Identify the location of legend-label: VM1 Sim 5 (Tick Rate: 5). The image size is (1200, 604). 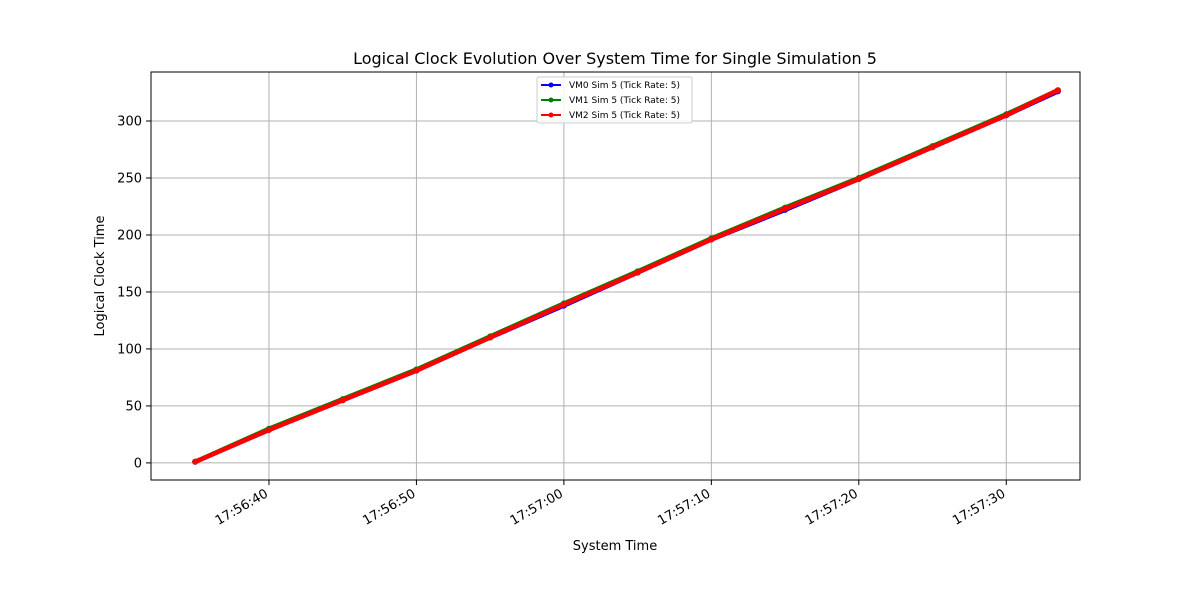
(624, 101).